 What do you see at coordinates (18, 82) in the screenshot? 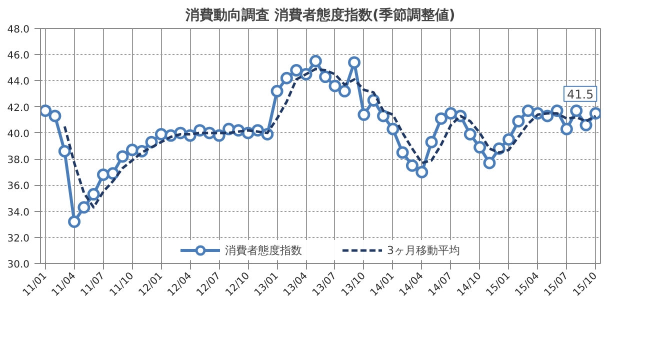
I see `y-tick-label: 44.0` at bounding box center [18, 82].